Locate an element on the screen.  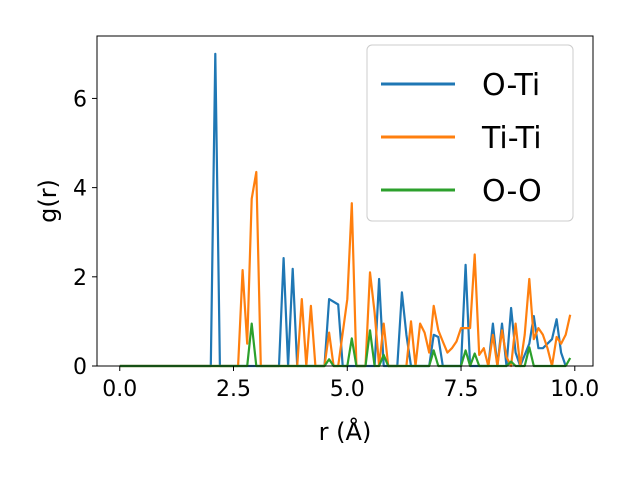
y-tick-label: 6 is located at coordinates (80, 99).